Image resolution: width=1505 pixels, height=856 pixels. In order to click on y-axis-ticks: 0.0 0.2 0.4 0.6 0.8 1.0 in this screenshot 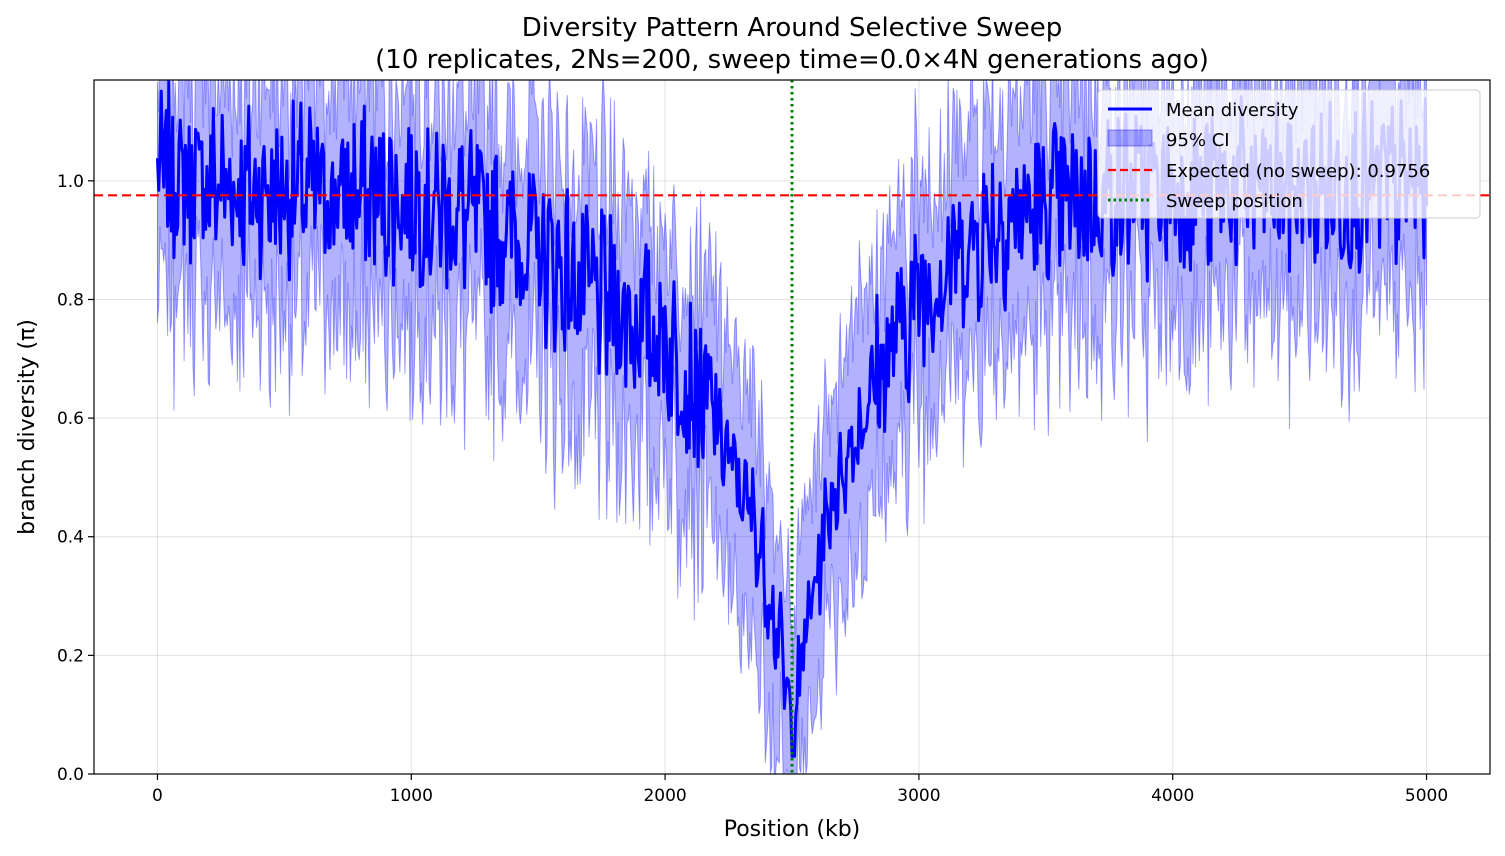, I will do `click(75, 478)`.